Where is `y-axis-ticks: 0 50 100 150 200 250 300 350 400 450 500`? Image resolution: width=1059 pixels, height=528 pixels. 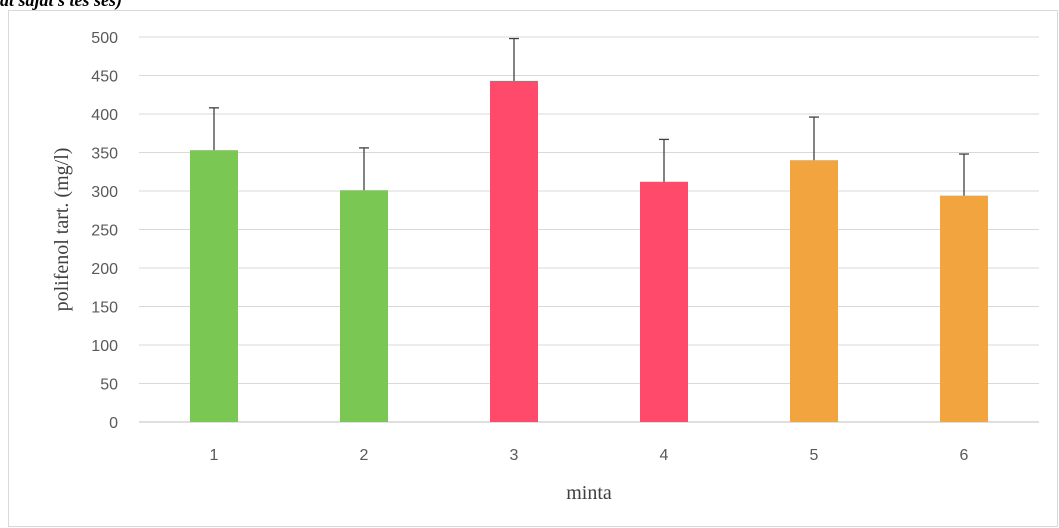 y-axis-ticks: 0 50 100 150 200 250 300 350 400 450 500 is located at coordinates (104, 231).